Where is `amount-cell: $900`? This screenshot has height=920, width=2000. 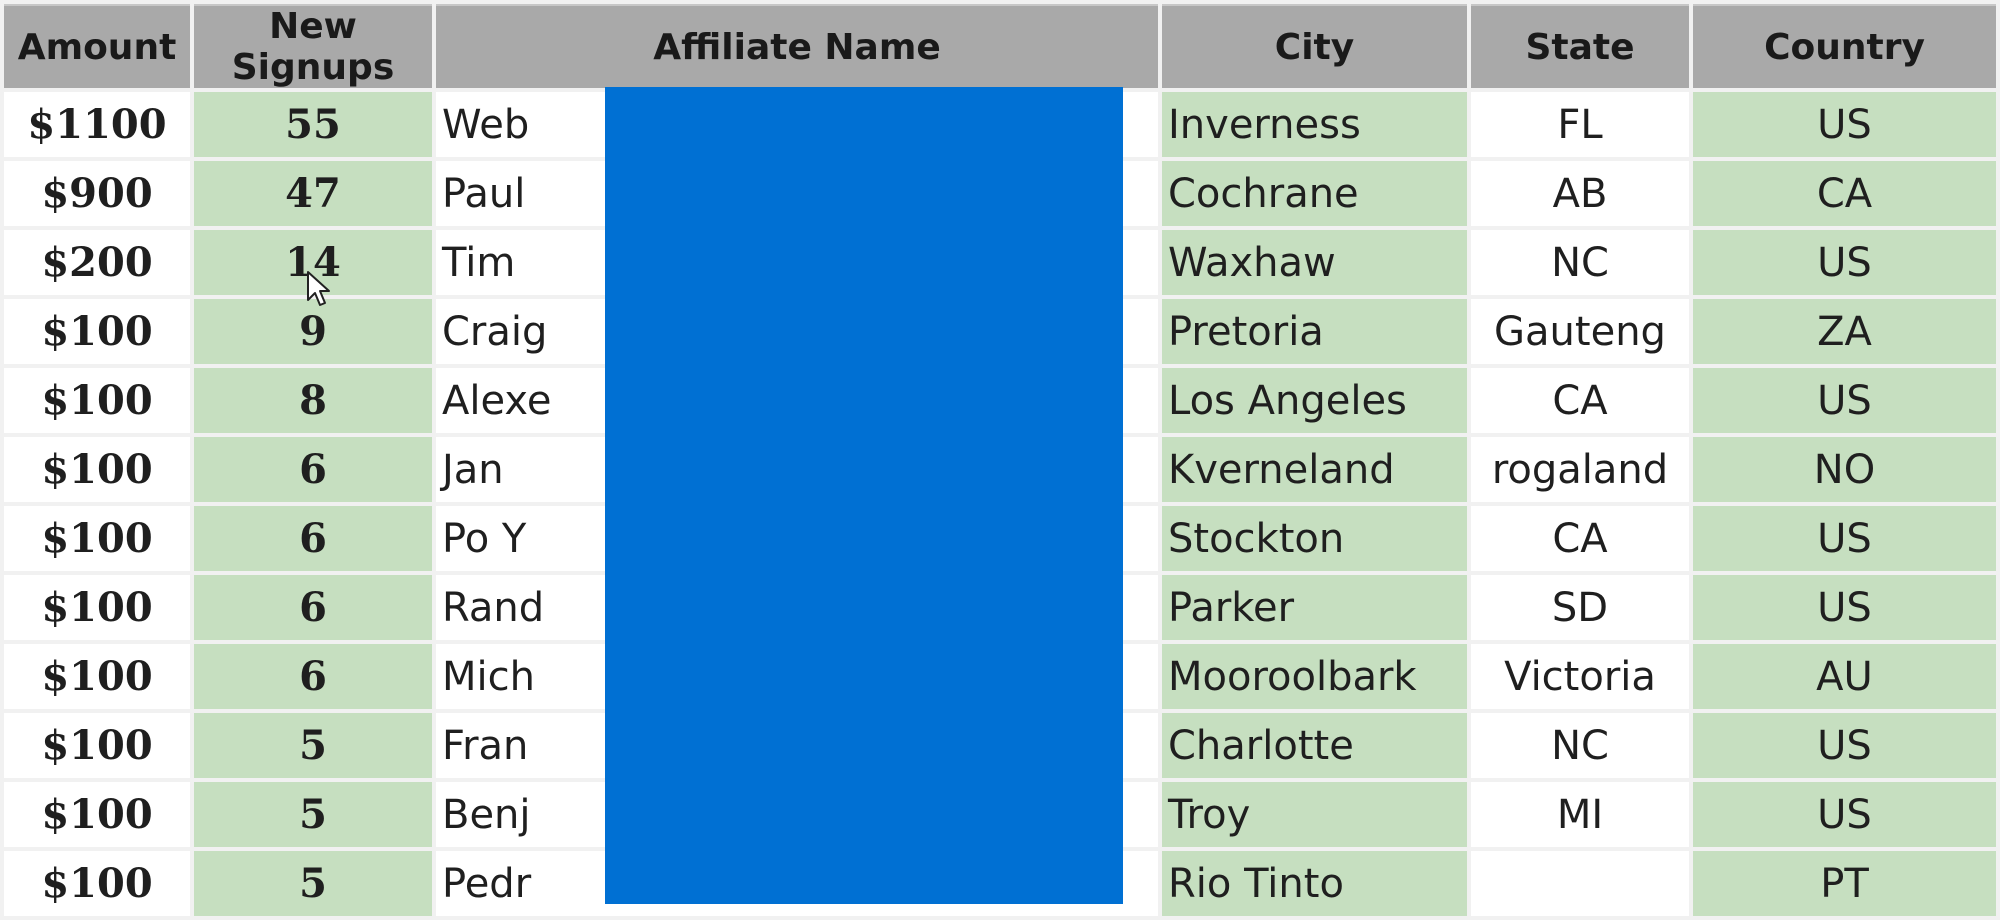
amount-cell: $900 is located at coordinates (97, 193).